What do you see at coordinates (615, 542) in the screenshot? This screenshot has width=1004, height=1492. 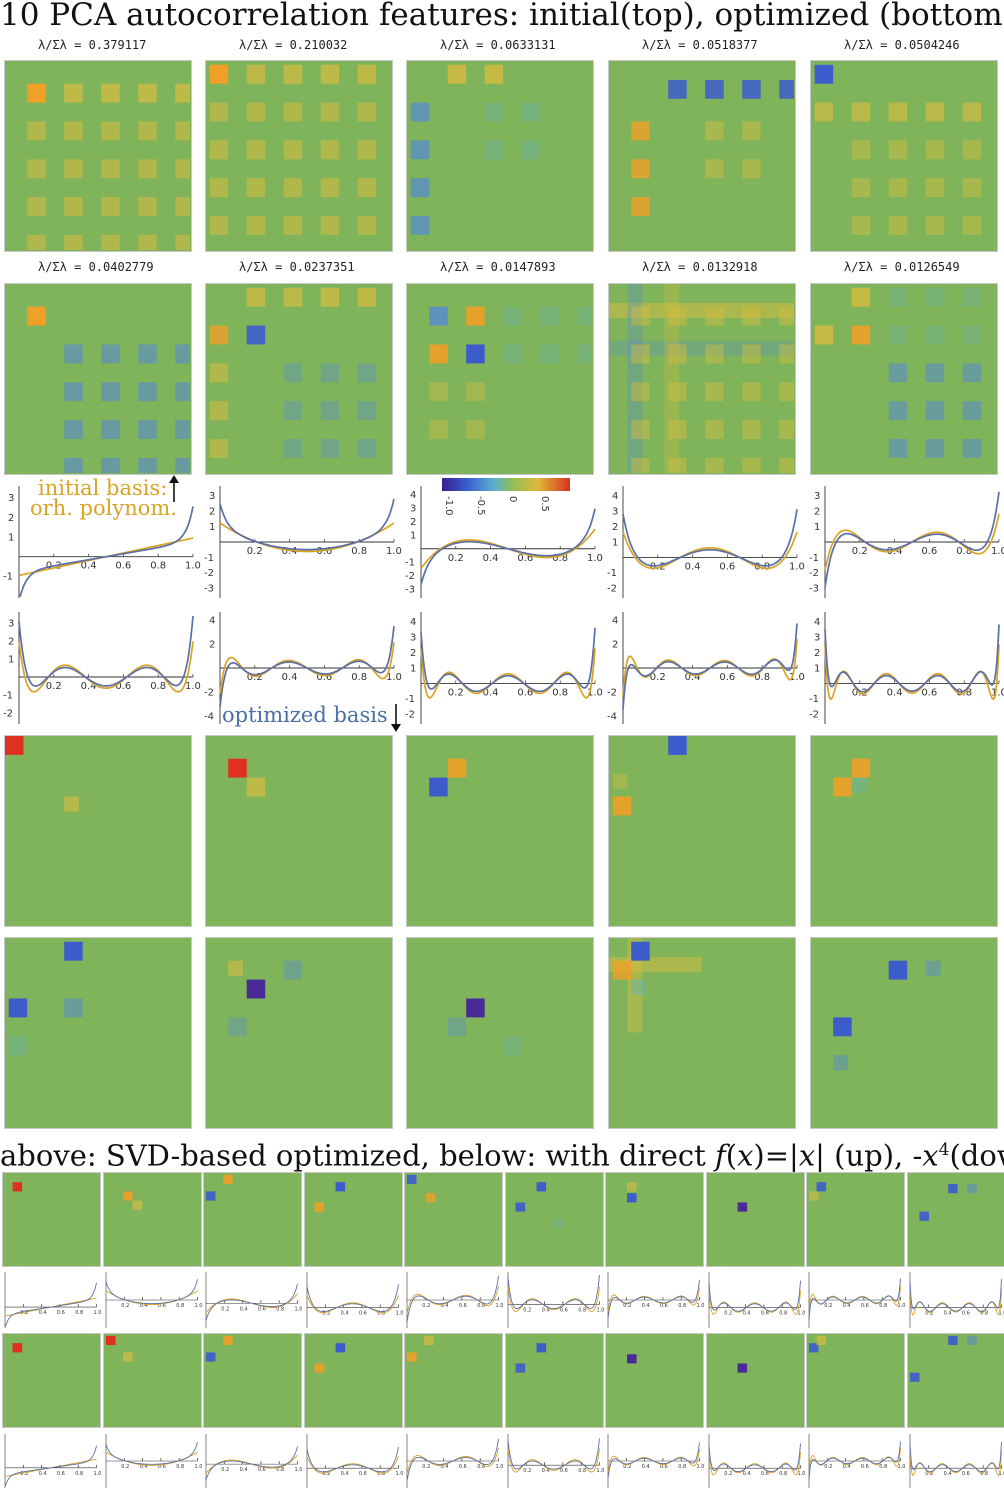 I see `y-tick-label: 1` at bounding box center [615, 542].